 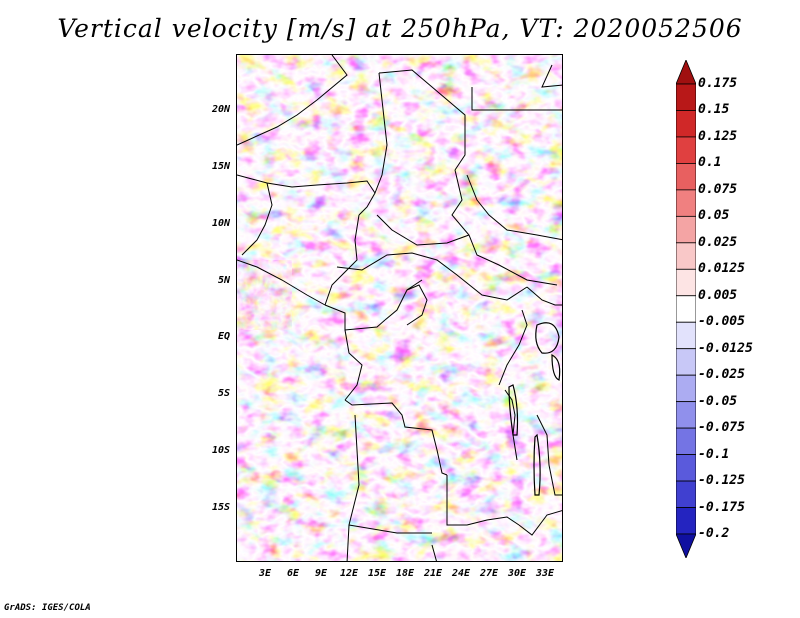 I want to click on colorbar-label: 0.1, so click(x=710, y=163).